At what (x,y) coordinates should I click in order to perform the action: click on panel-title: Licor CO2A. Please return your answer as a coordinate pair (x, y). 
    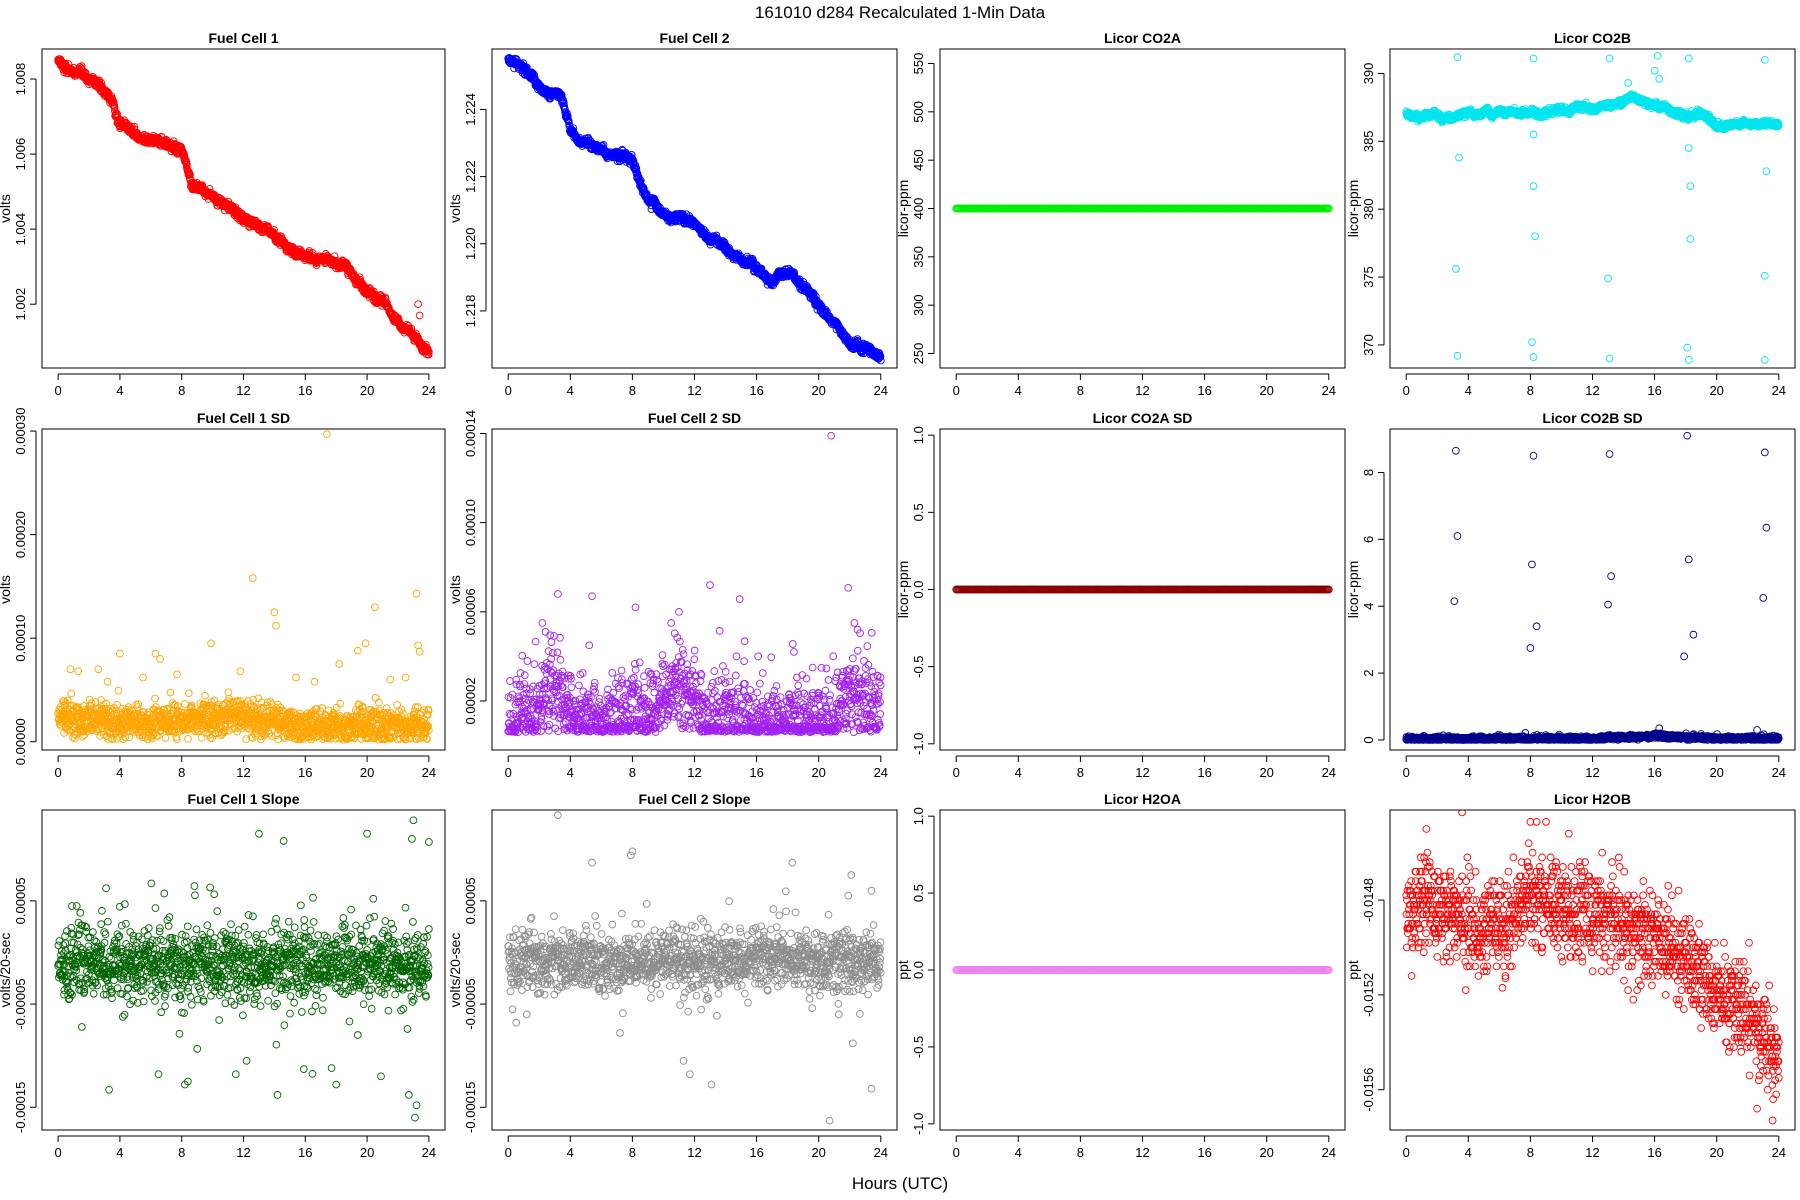
    Looking at the image, I should click on (1142, 38).